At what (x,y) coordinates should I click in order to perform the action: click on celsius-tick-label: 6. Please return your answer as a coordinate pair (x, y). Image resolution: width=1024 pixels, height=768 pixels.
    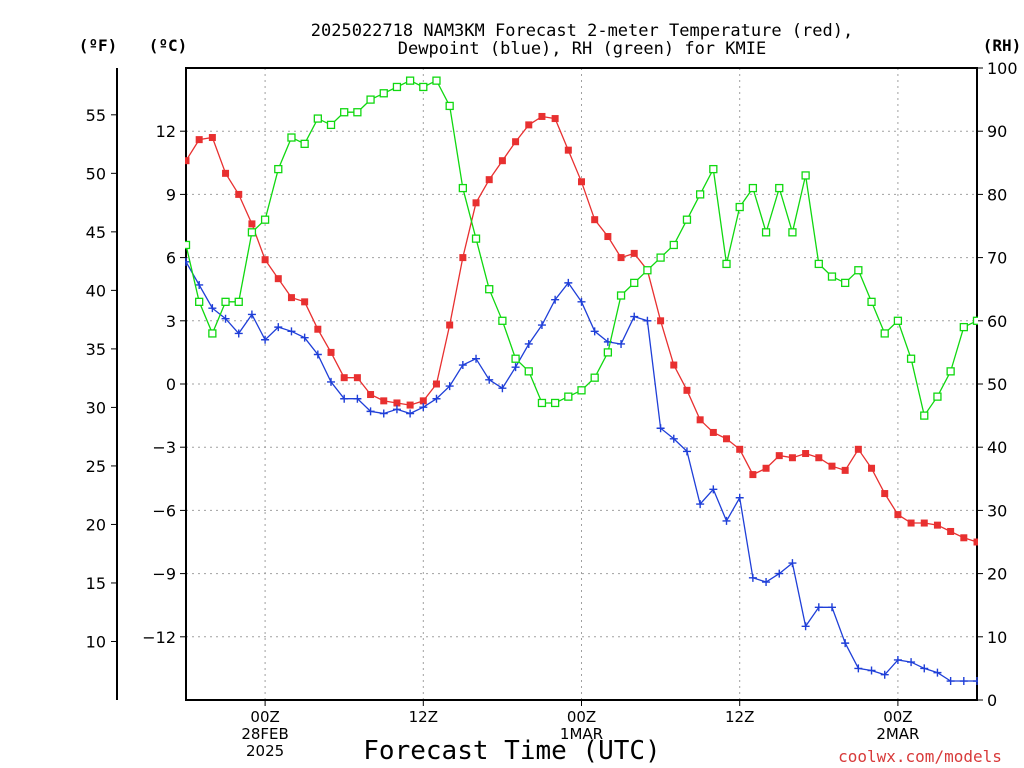
    Looking at the image, I should click on (171, 258).